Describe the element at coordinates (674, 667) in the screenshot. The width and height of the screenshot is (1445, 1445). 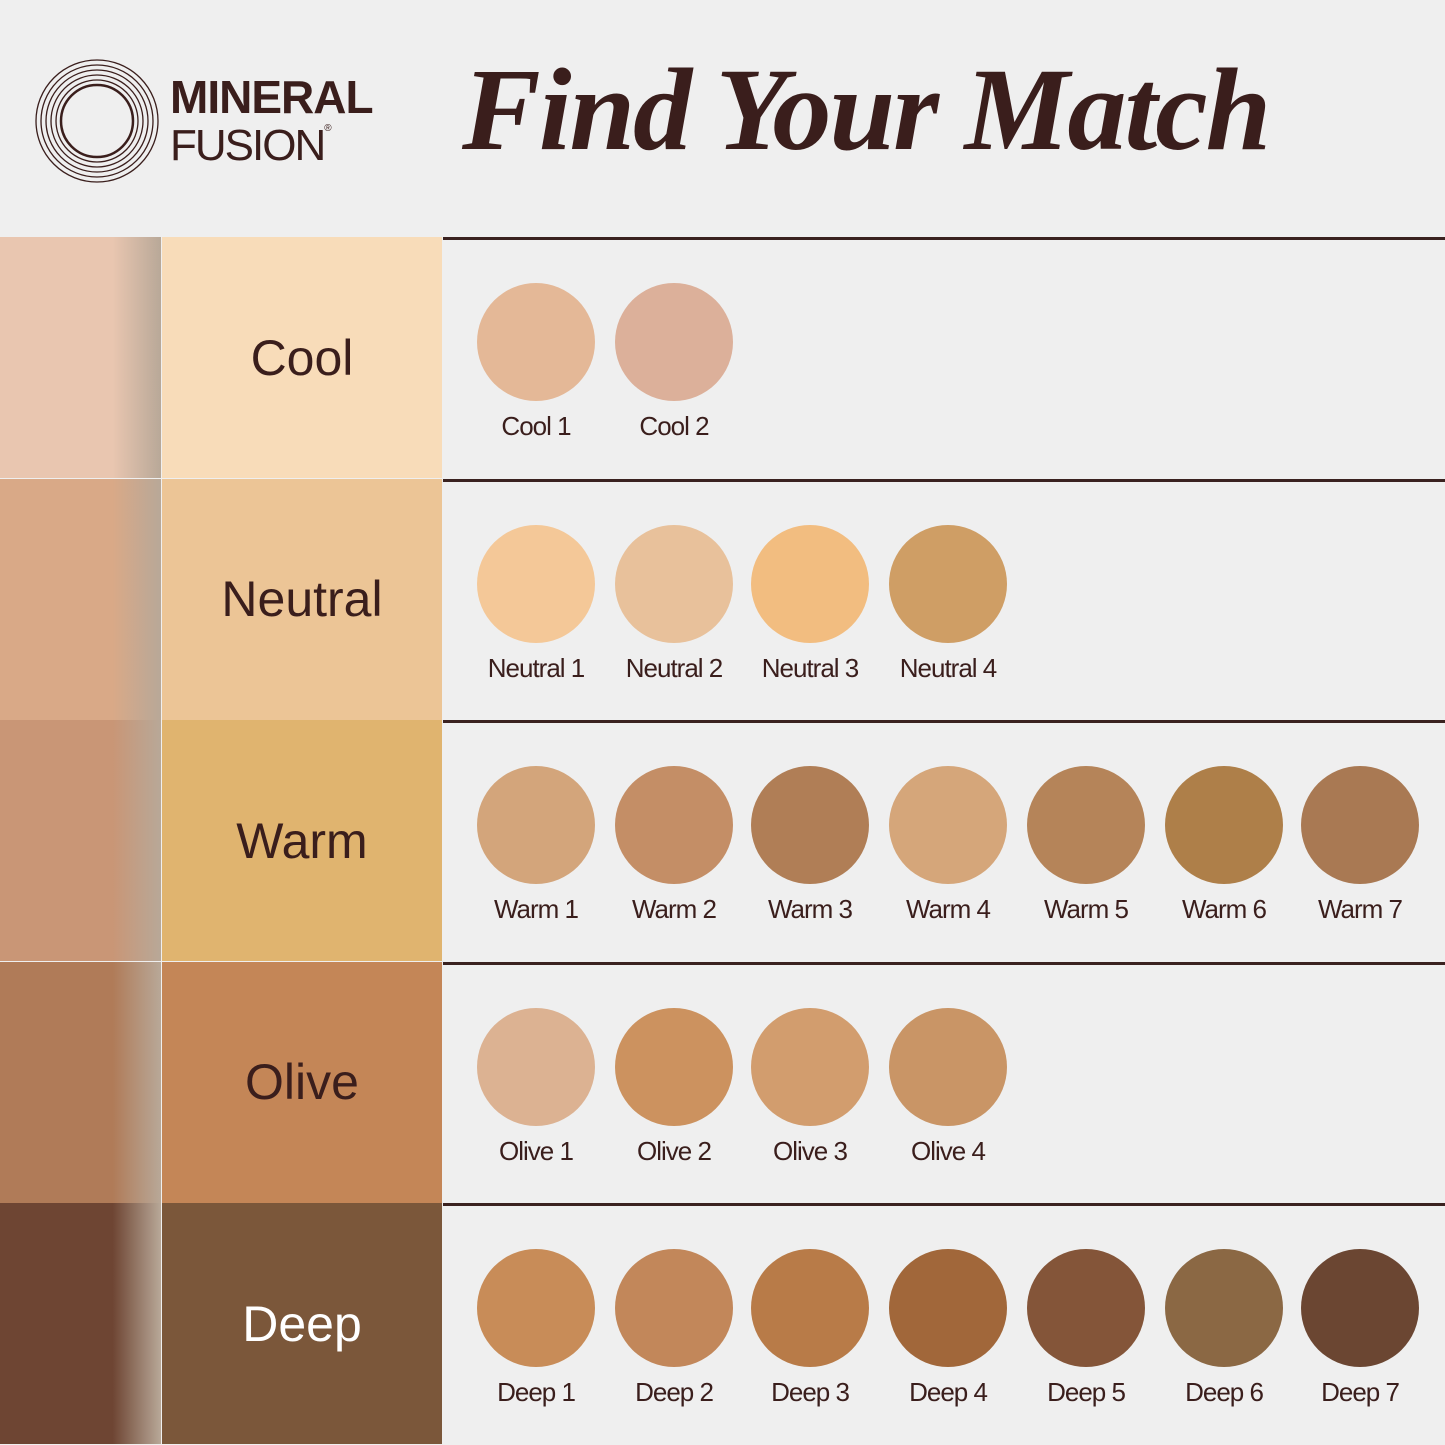
I see `shade-name: Neutral 2` at that location.